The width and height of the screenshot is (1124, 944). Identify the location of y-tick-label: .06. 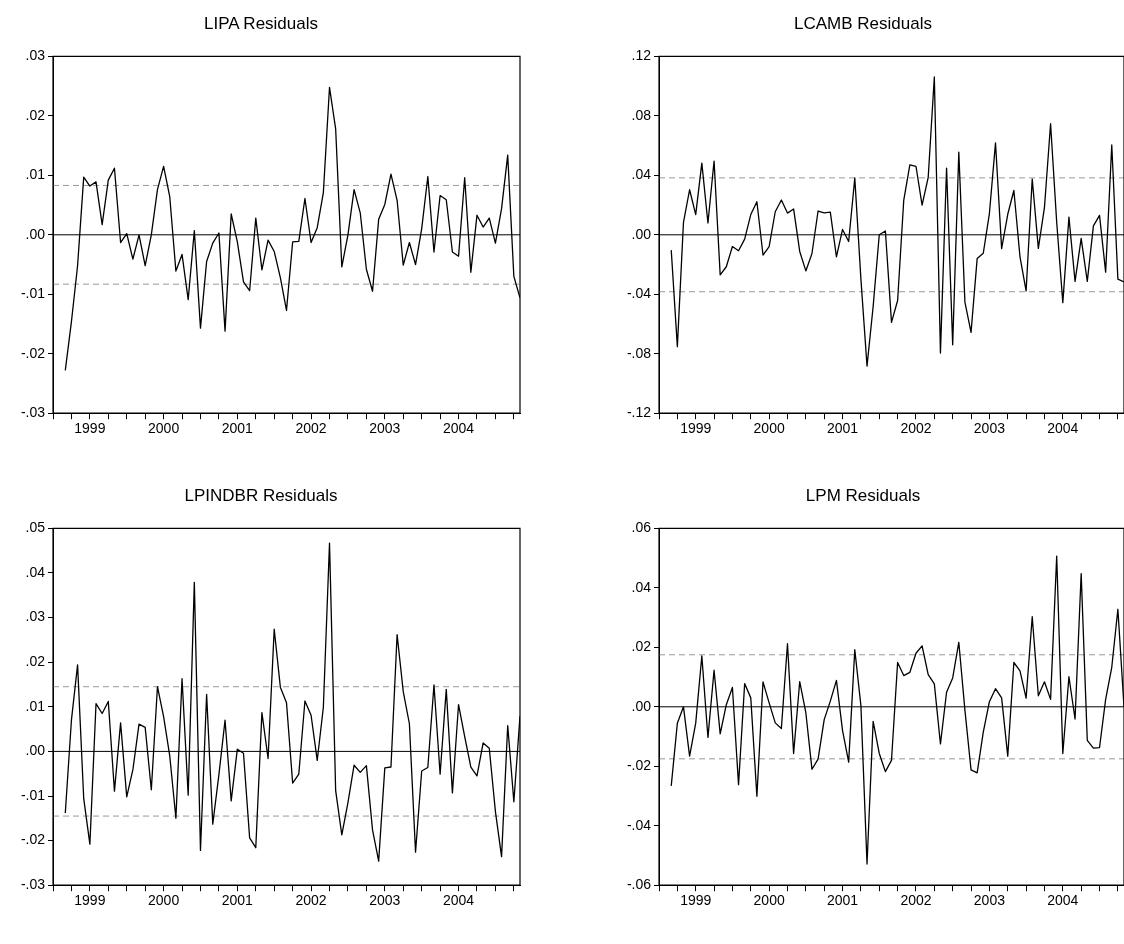
(641, 527).